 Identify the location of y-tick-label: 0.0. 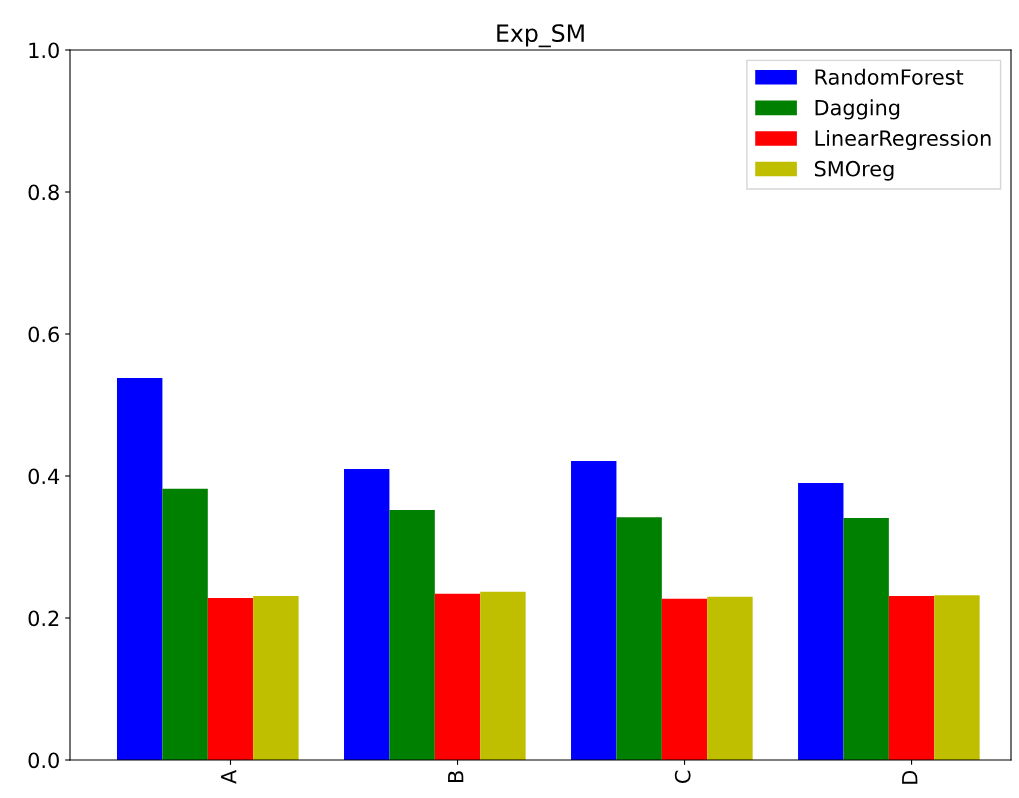
(43, 760).